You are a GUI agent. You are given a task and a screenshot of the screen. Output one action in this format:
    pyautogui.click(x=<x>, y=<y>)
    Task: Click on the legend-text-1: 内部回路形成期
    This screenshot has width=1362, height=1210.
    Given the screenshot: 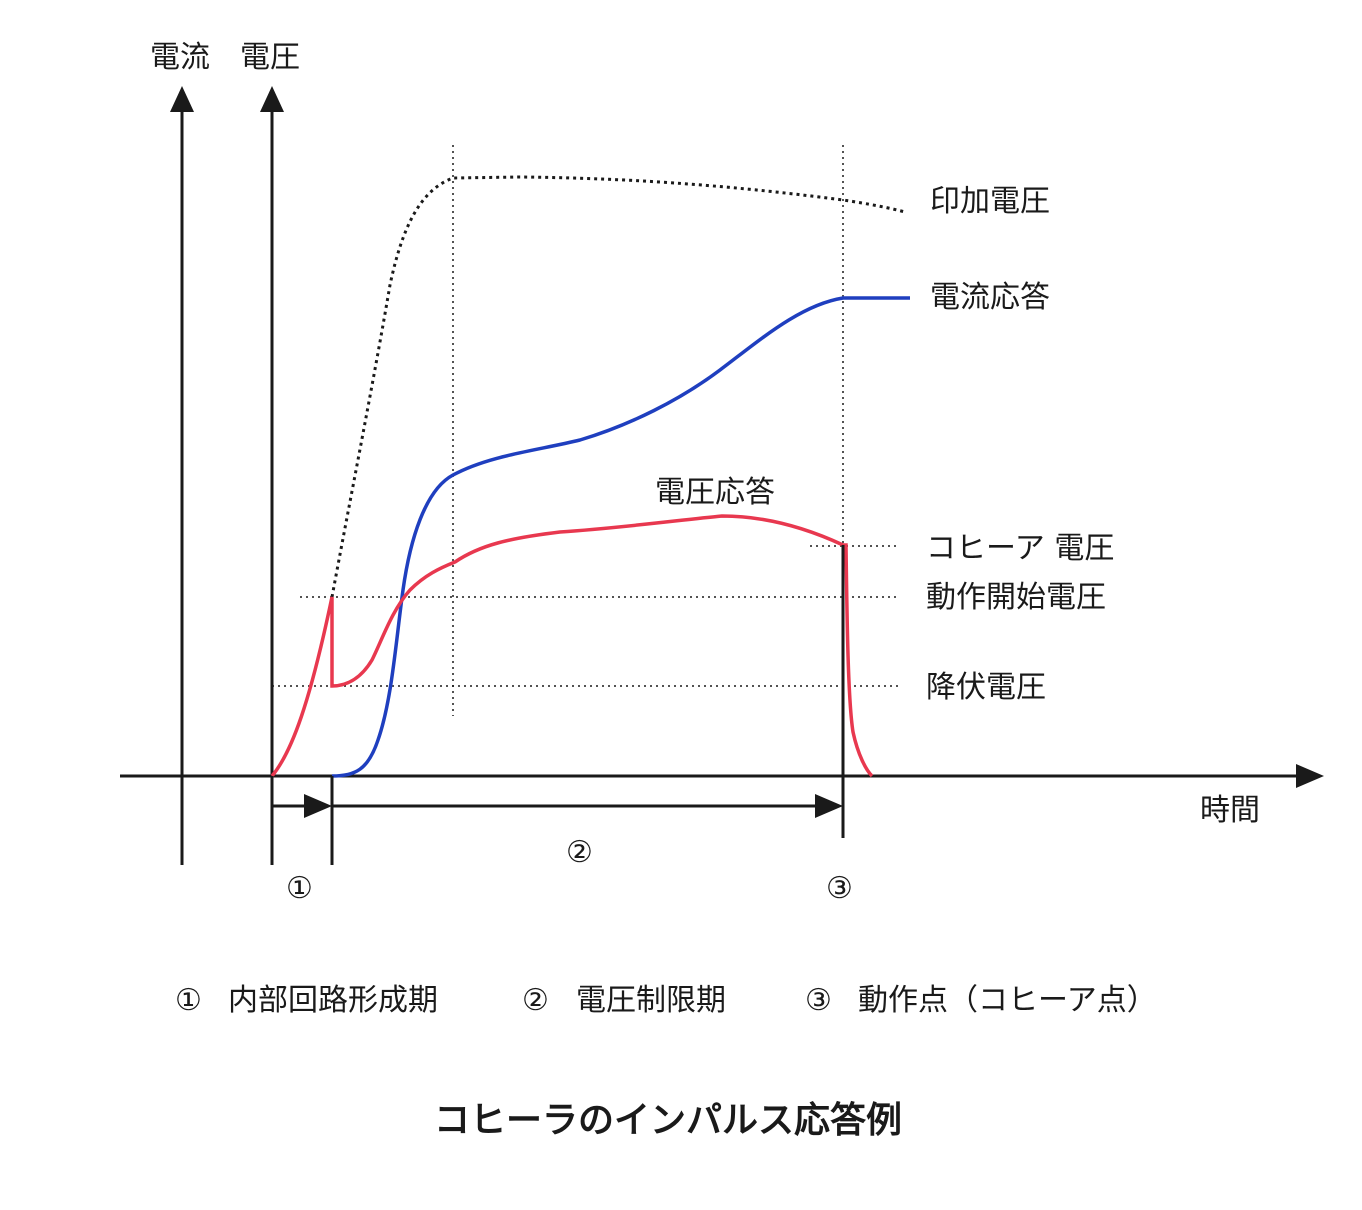 What is the action you would take?
    pyautogui.click(x=333, y=1000)
    